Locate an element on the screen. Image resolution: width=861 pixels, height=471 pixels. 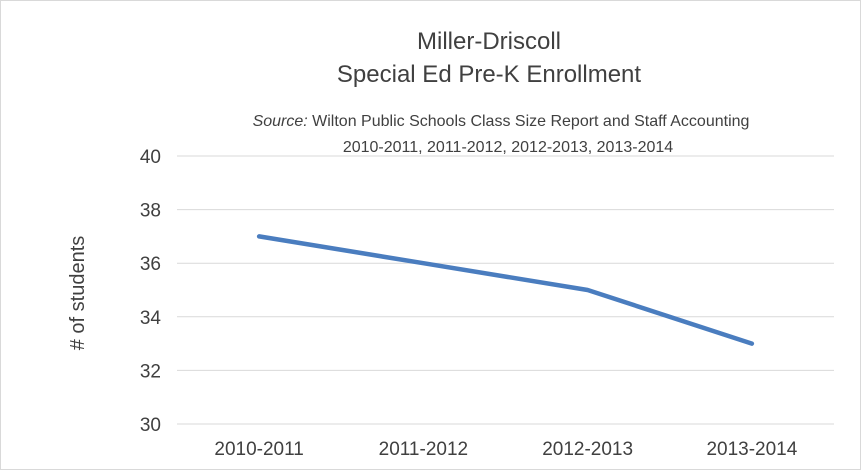
x-tick-labels: 2010-2011 2011-2012 2012-2013 2013-2014 is located at coordinates (505, 449).